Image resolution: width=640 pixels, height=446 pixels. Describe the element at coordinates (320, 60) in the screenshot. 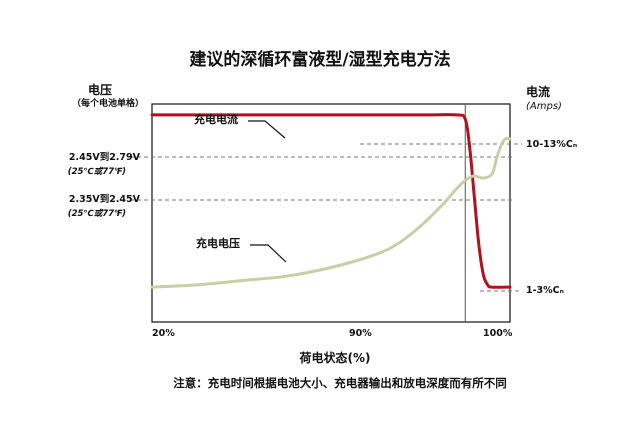

I see `chart-title: 建议的深循环富液型/湿型充电方法` at that location.